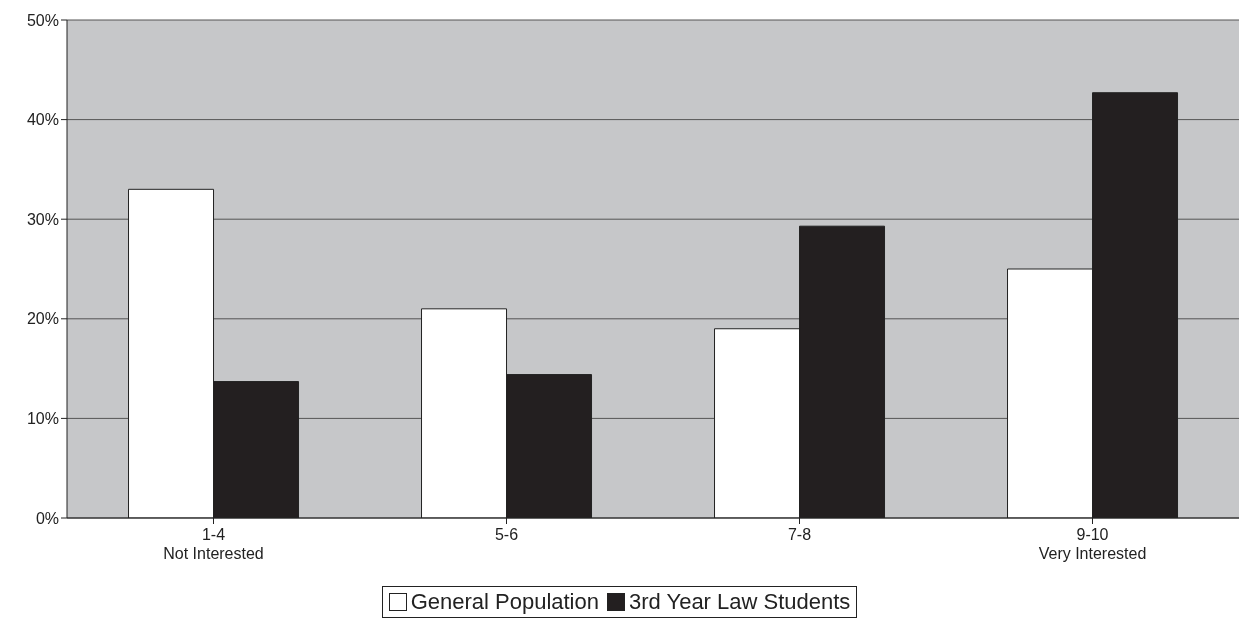 This screenshot has width=1239, height=624. What do you see at coordinates (42, 219) in the screenshot?
I see `y-tick-label: 30%` at bounding box center [42, 219].